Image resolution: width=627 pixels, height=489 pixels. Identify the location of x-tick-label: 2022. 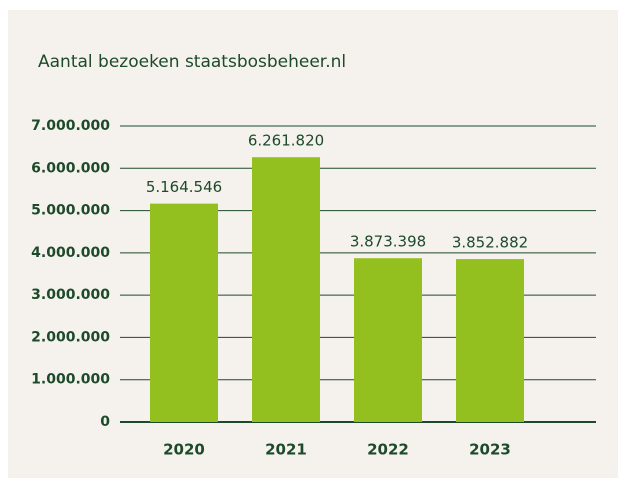
(388, 450).